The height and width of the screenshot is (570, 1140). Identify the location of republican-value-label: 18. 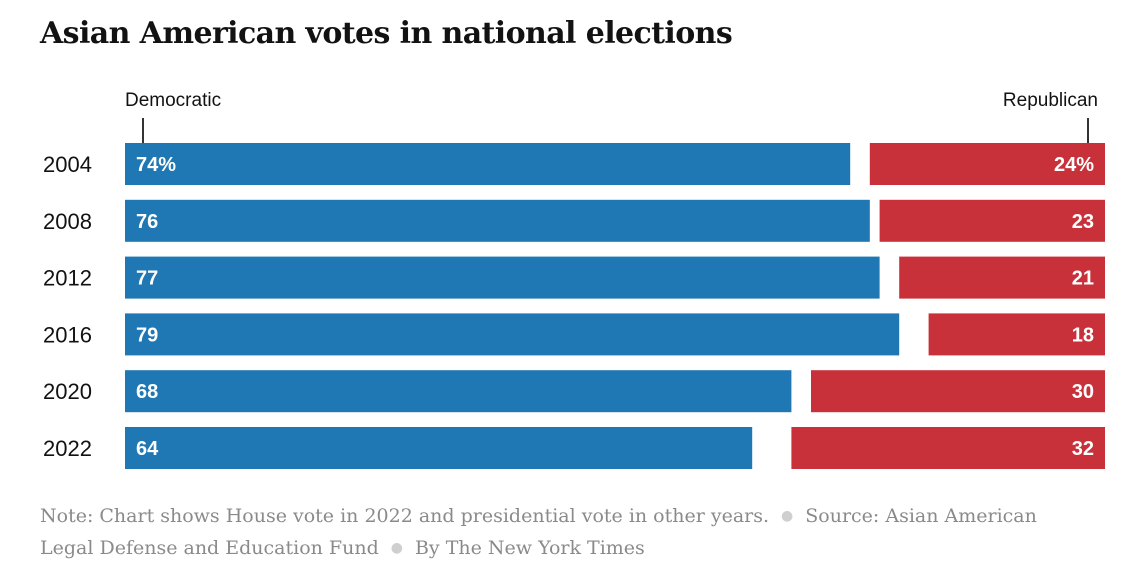
(1083, 335).